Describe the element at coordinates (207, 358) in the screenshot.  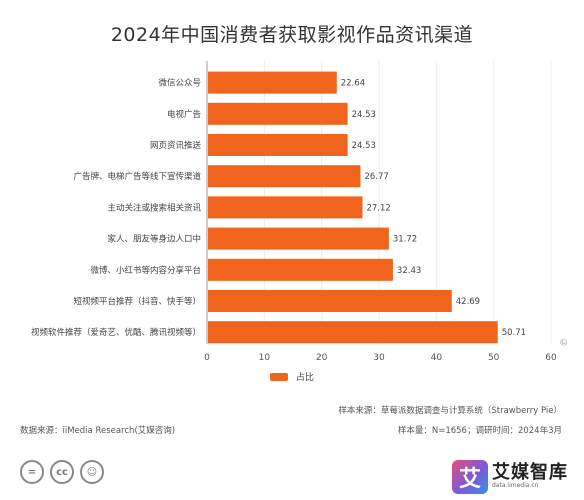
I see `x-tick-label: 0` at that location.